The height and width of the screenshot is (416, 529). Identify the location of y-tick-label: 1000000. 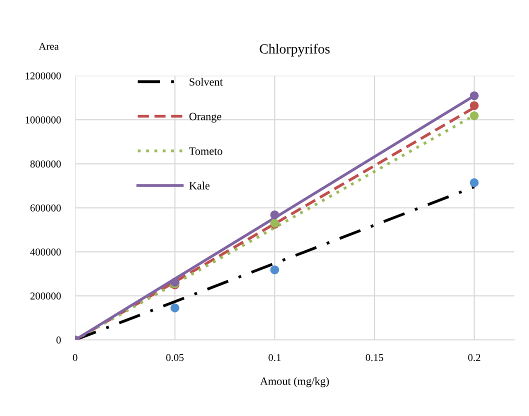
(43, 120).